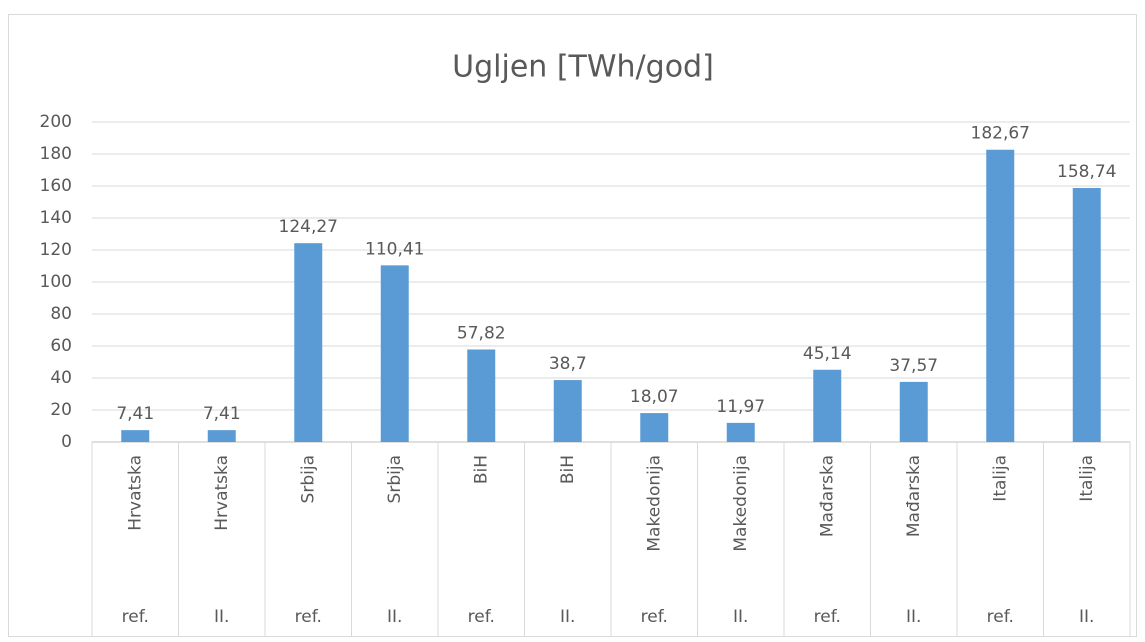 The width and height of the screenshot is (1145, 642). Describe the element at coordinates (481, 333) in the screenshot. I see `data-label: 57,82` at that location.